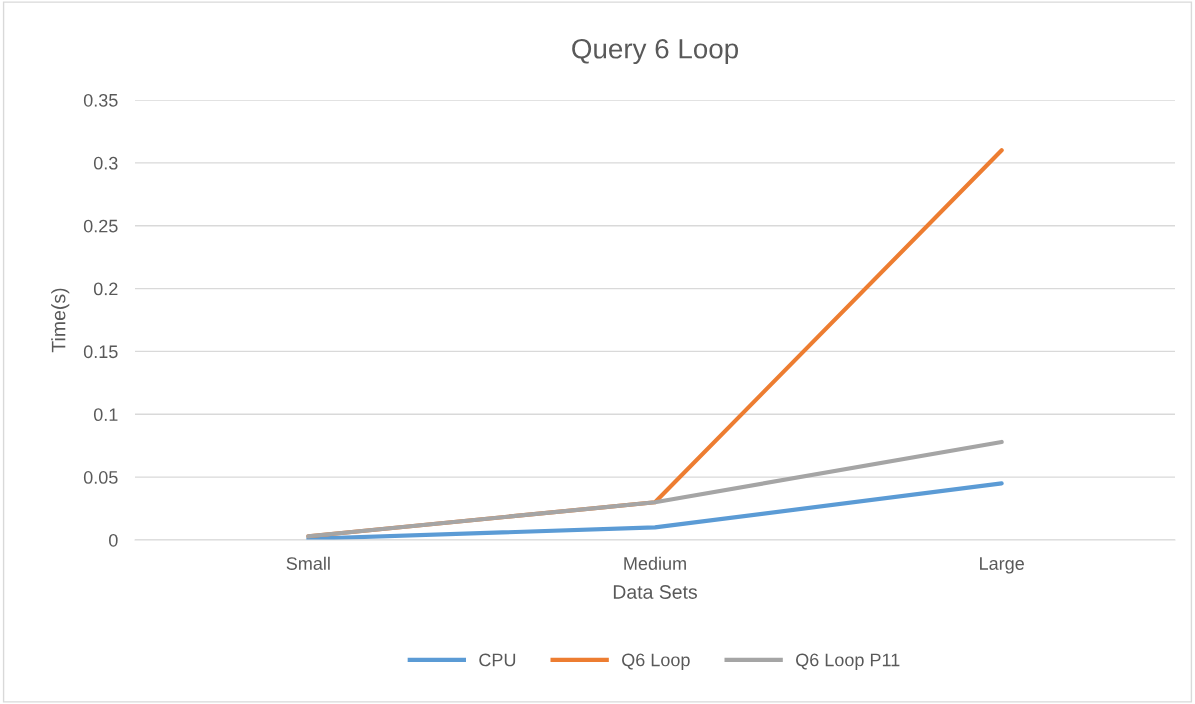 The height and width of the screenshot is (704, 1195). What do you see at coordinates (655, 51) in the screenshot?
I see `chart-title: Query 6 Loop` at bounding box center [655, 51].